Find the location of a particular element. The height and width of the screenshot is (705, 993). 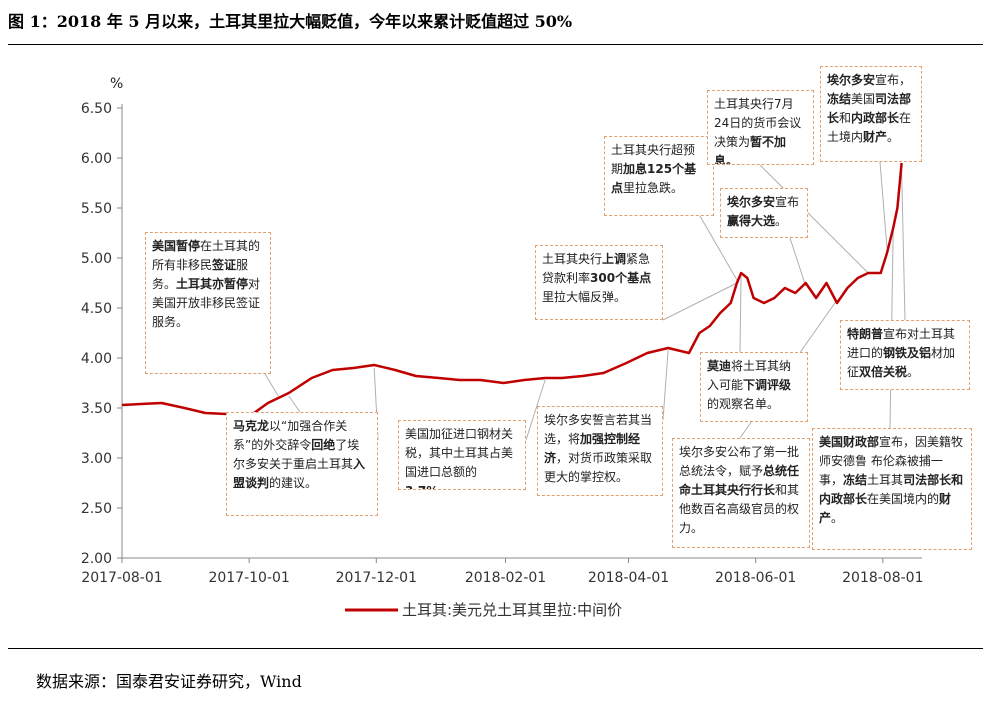

annotation-text: 开放非移民签证服 is located at coordinates (206, 312).